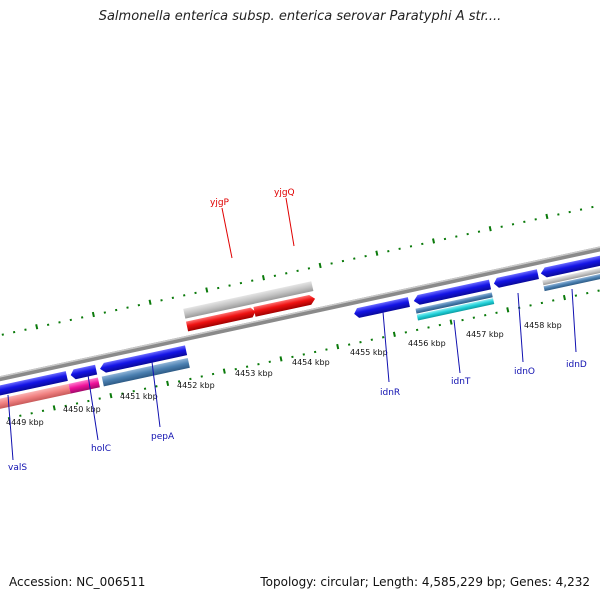 The height and width of the screenshot is (600, 600). I want to click on ruler-label: 4458 kbp, so click(543, 325).